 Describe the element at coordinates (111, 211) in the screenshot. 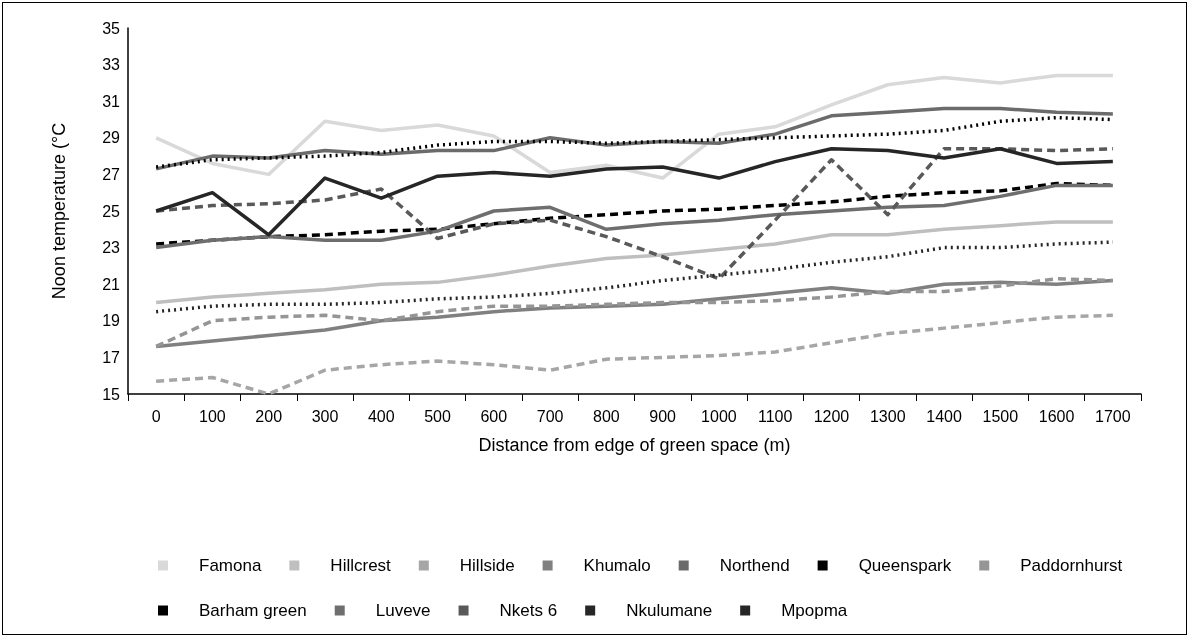

I see `y-tick-label: 25` at that location.